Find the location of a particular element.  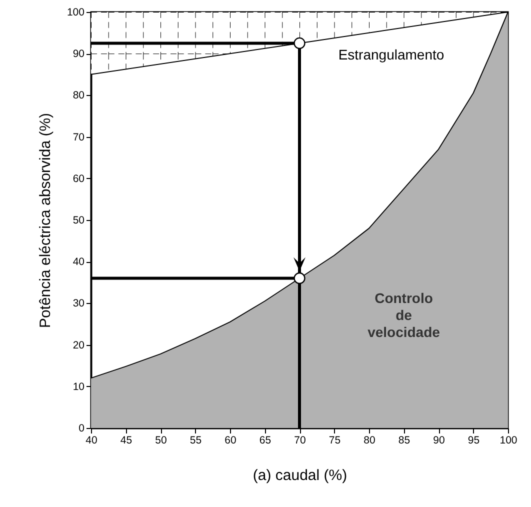

y-tick-label: 10 is located at coordinates (78, 386).